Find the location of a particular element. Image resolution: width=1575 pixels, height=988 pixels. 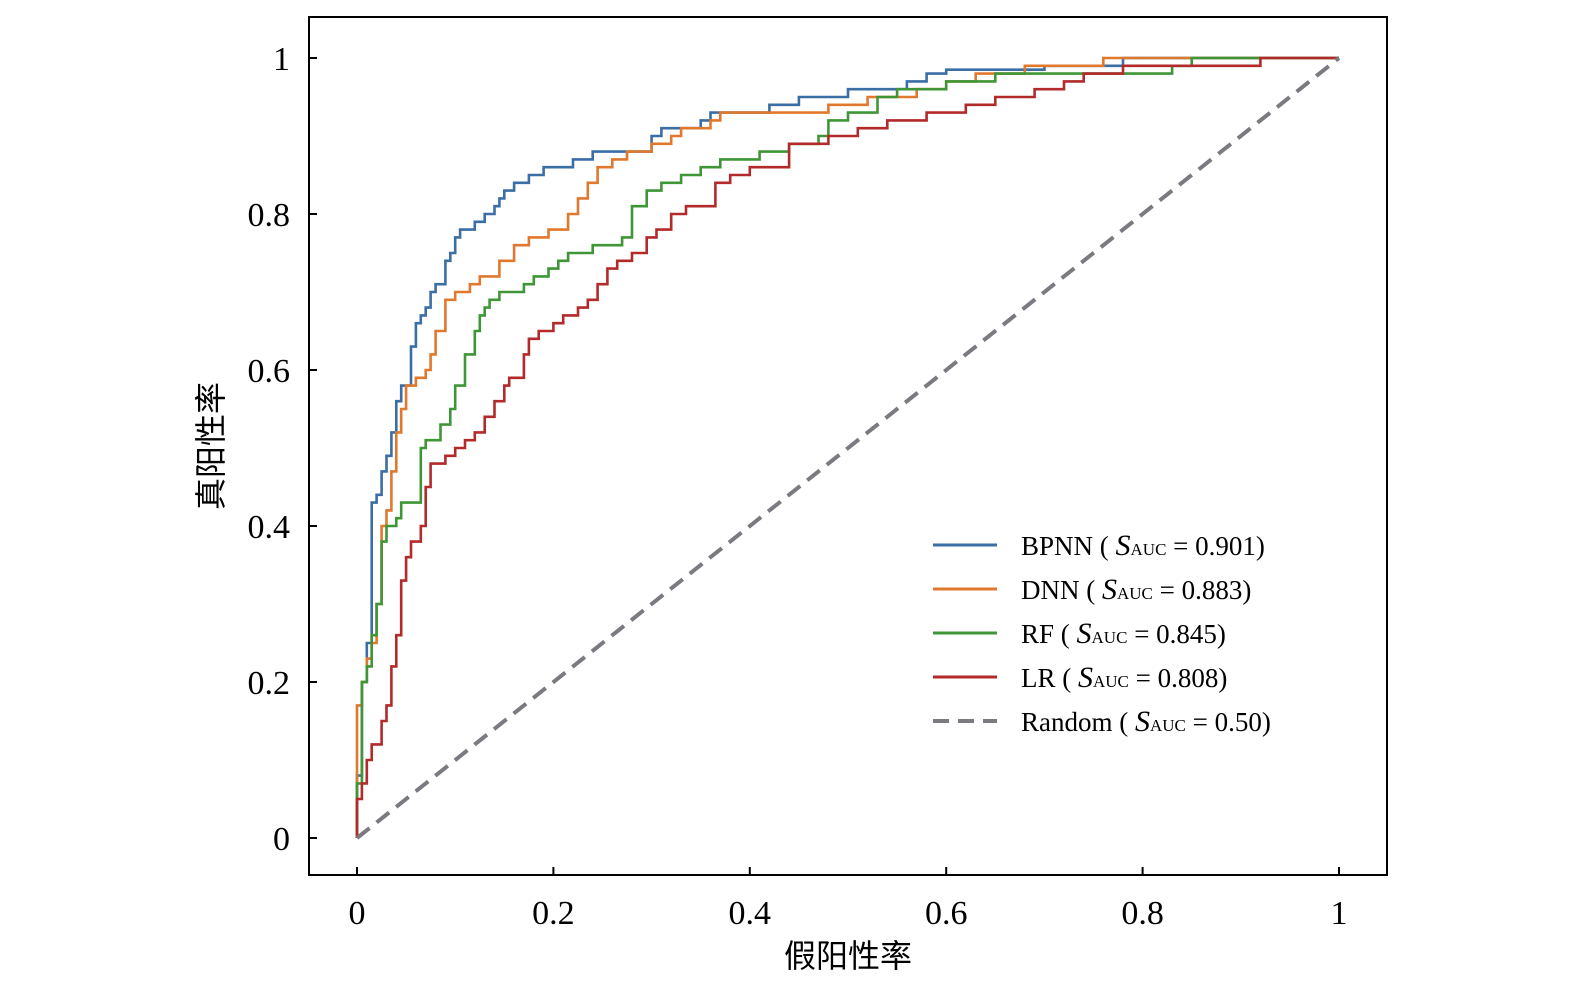

x-tick-label: 0.8 is located at coordinates (1142, 913).